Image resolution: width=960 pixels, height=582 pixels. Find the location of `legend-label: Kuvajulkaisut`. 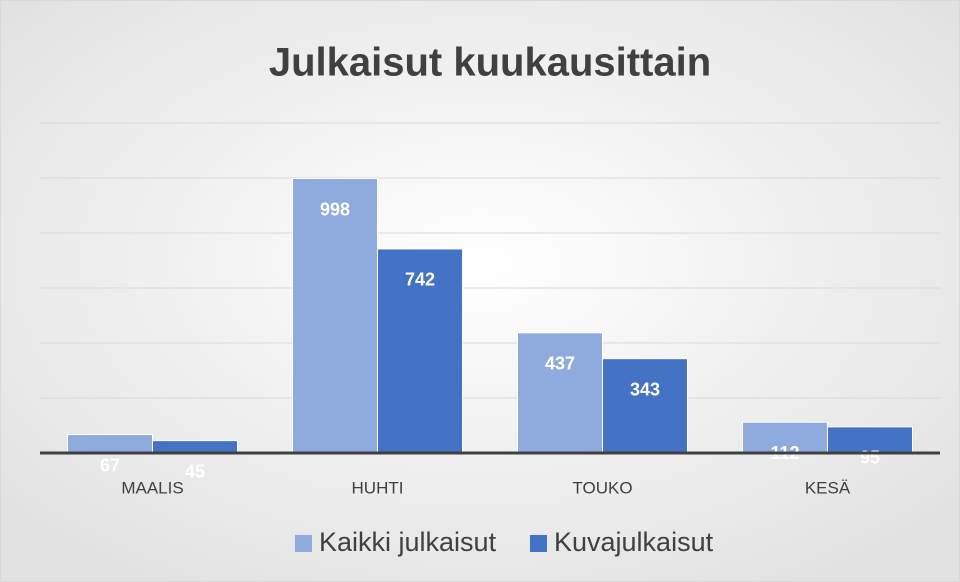

legend-label: Kuvajulkaisut is located at coordinates (634, 542).